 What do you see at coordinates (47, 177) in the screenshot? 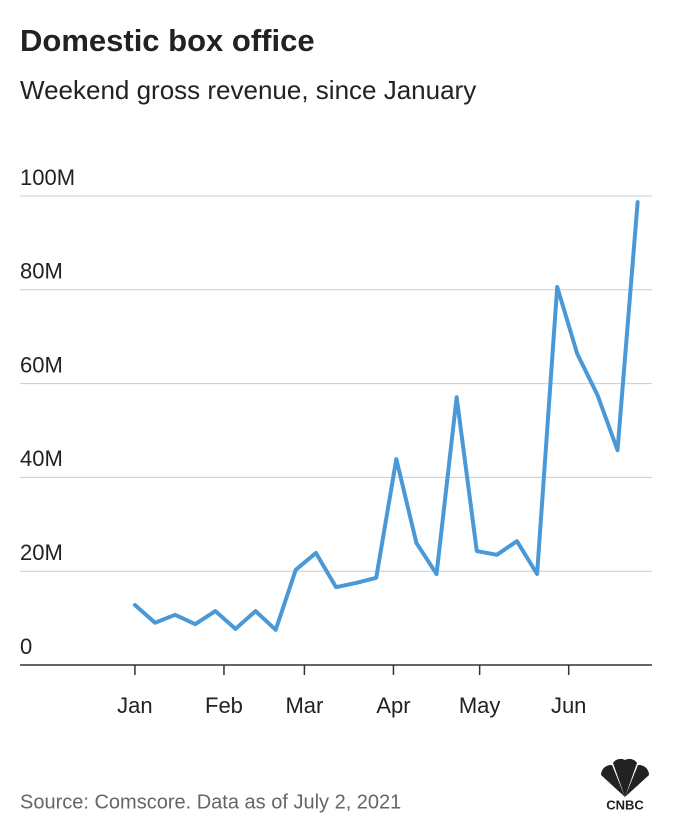
I see `y-tick-label: 100M` at bounding box center [47, 177].